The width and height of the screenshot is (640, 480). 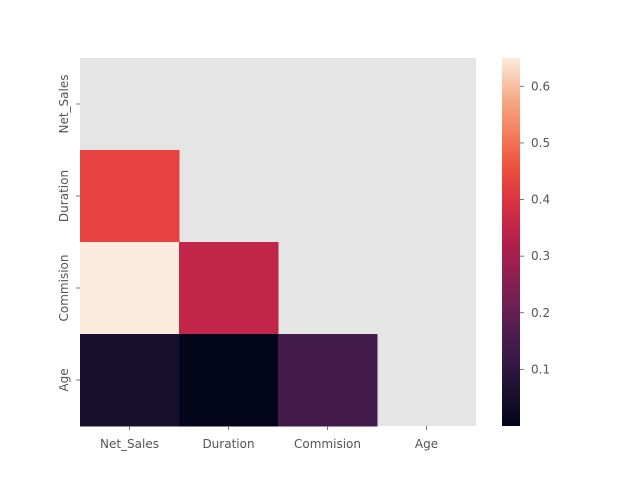 What do you see at coordinates (130, 288) in the screenshot?
I see `heatmap-cell-Commision-Net_Sales` at bounding box center [130, 288].